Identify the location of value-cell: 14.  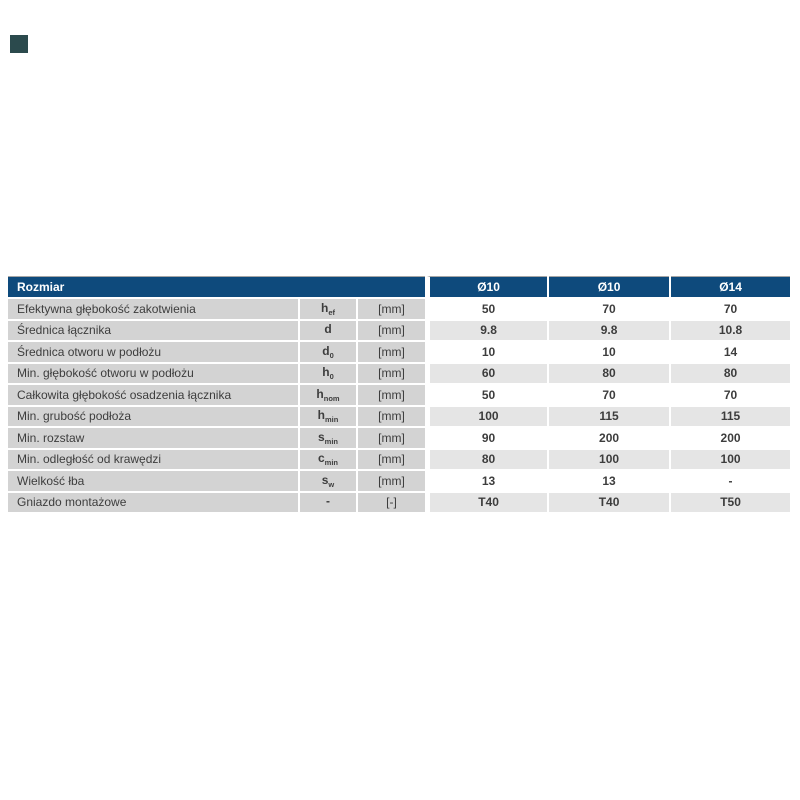
(731, 352).